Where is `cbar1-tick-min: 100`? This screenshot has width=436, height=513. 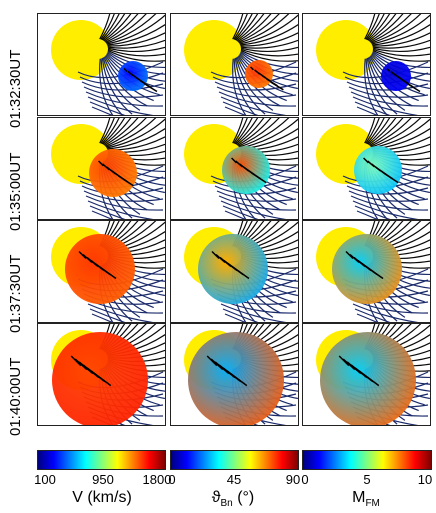 cbar1-tick-min: 100 is located at coordinates (45, 479).